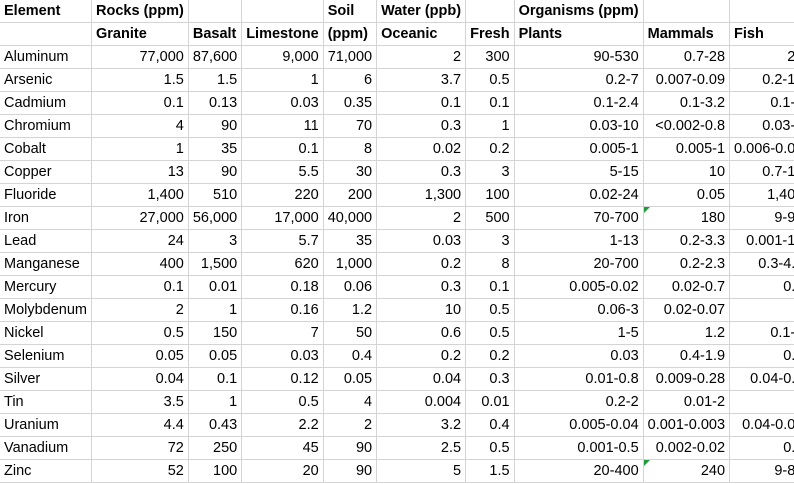  What do you see at coordinates (140, 149) in the screenshot?
I see `cell-granite: 1` at bounding box center [140, 149].